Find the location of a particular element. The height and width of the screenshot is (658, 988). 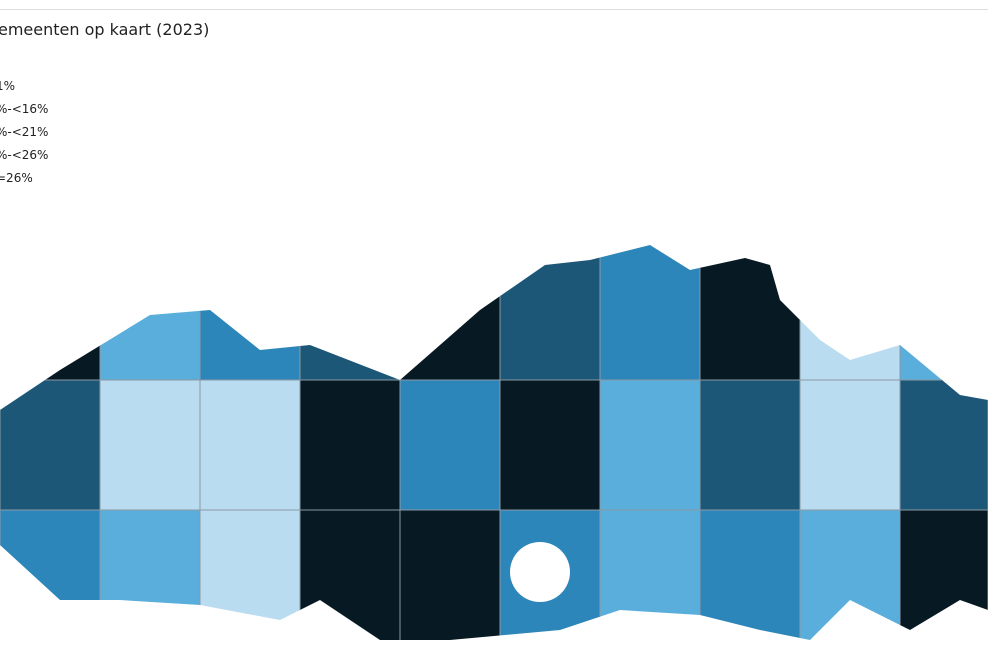

legend-item: %-<16% is located at coordinates (24, 109).